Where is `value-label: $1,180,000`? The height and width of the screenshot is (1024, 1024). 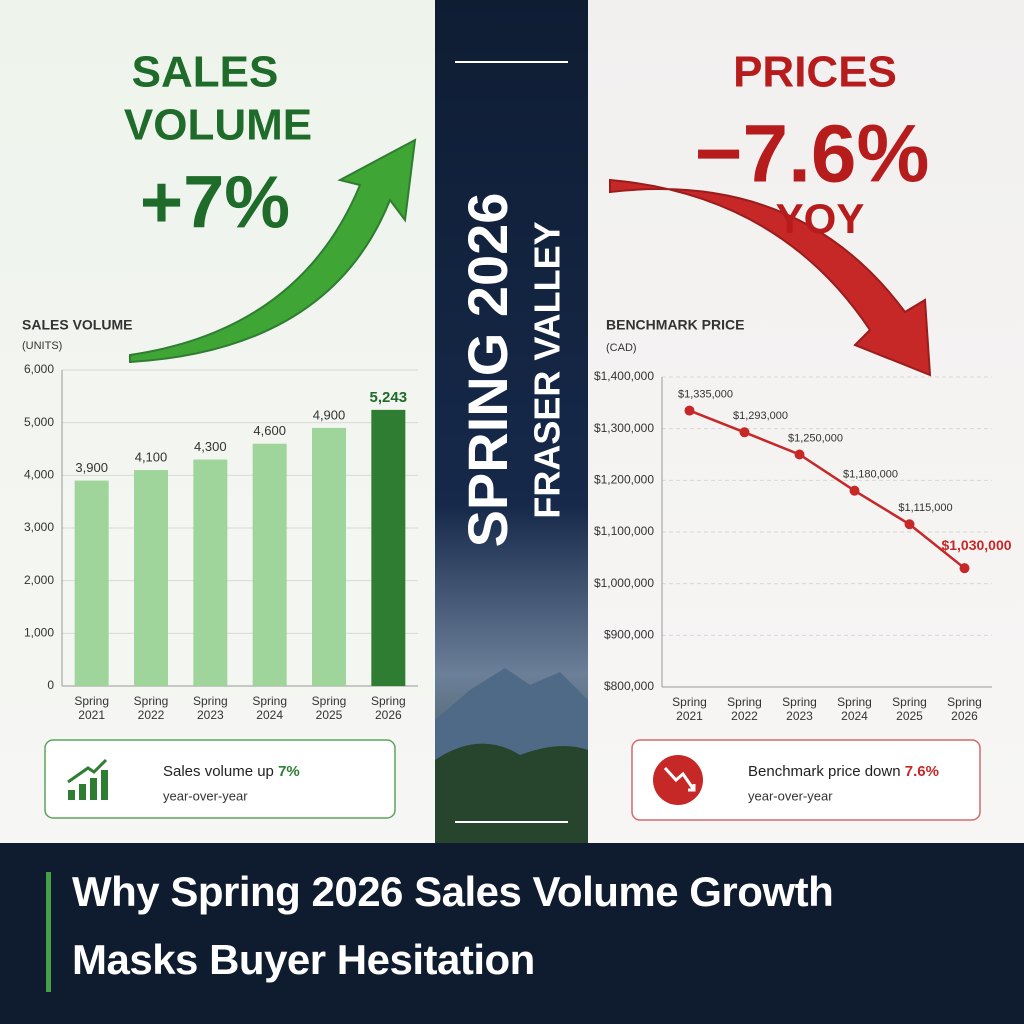
value-label: $1,180,000 is located at coordinates (870, 475).